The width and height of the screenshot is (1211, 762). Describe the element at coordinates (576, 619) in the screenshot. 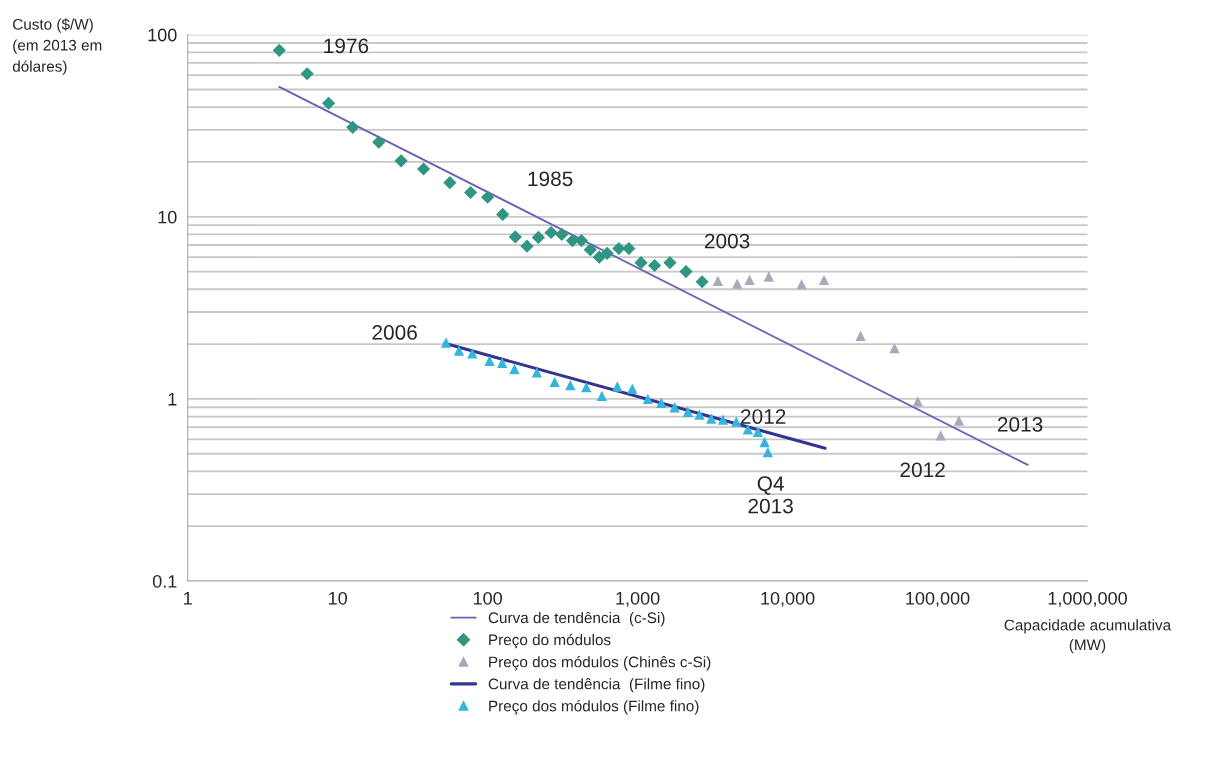

I see `legend-label: Curva de tendência (c-Si)` at that location.